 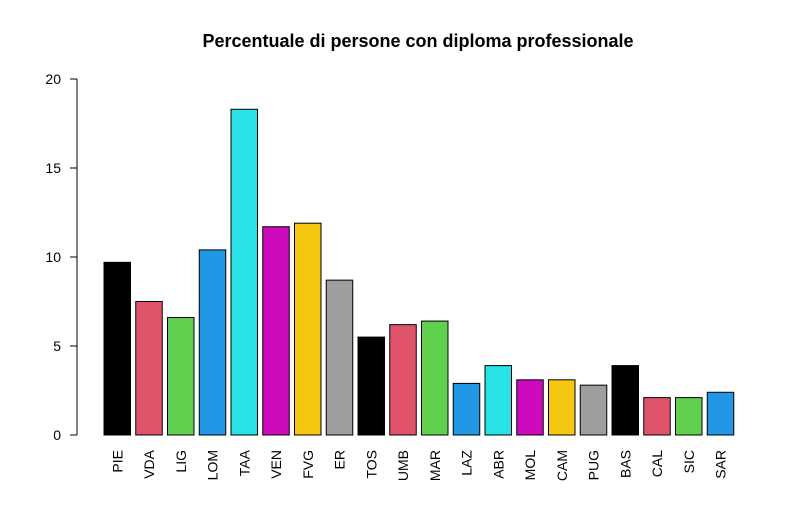 What do you see at coordinates (657, 463) in the screenshot?
I see `x-tick-label: CAL` at bounding box center [657, 463].